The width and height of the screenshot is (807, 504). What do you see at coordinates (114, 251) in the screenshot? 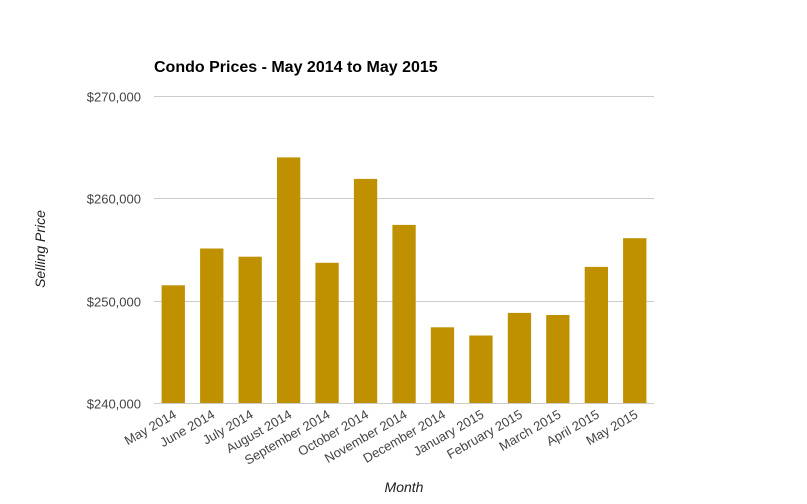
I see `y-axis-tick-labels: $240,000 $250,000 $260,000 $270,000` at bounding box center [114, 251].